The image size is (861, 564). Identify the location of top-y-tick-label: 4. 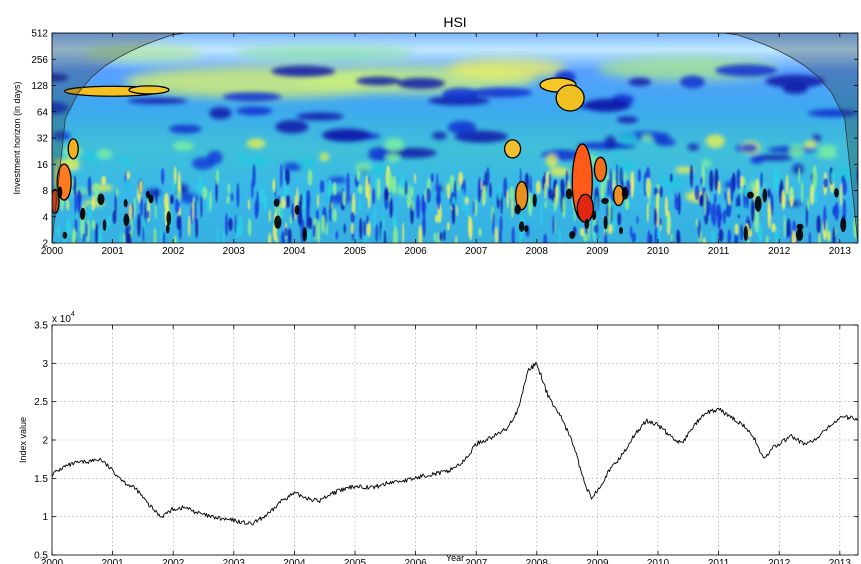
(45, 217).